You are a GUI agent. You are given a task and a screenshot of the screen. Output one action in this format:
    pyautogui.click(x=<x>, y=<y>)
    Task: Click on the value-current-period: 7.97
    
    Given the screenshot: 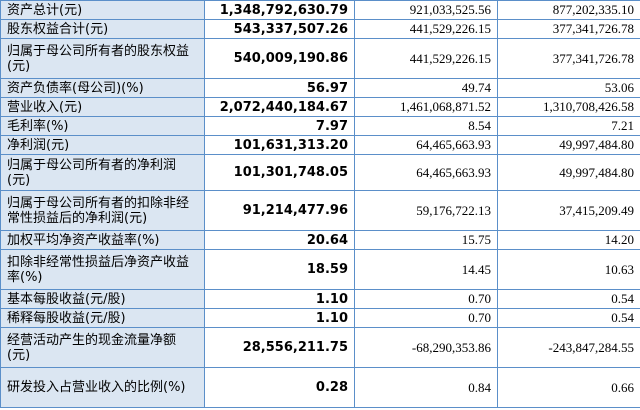 What is the action you would take?
    pyautogui.click(x=279, y=126)
    